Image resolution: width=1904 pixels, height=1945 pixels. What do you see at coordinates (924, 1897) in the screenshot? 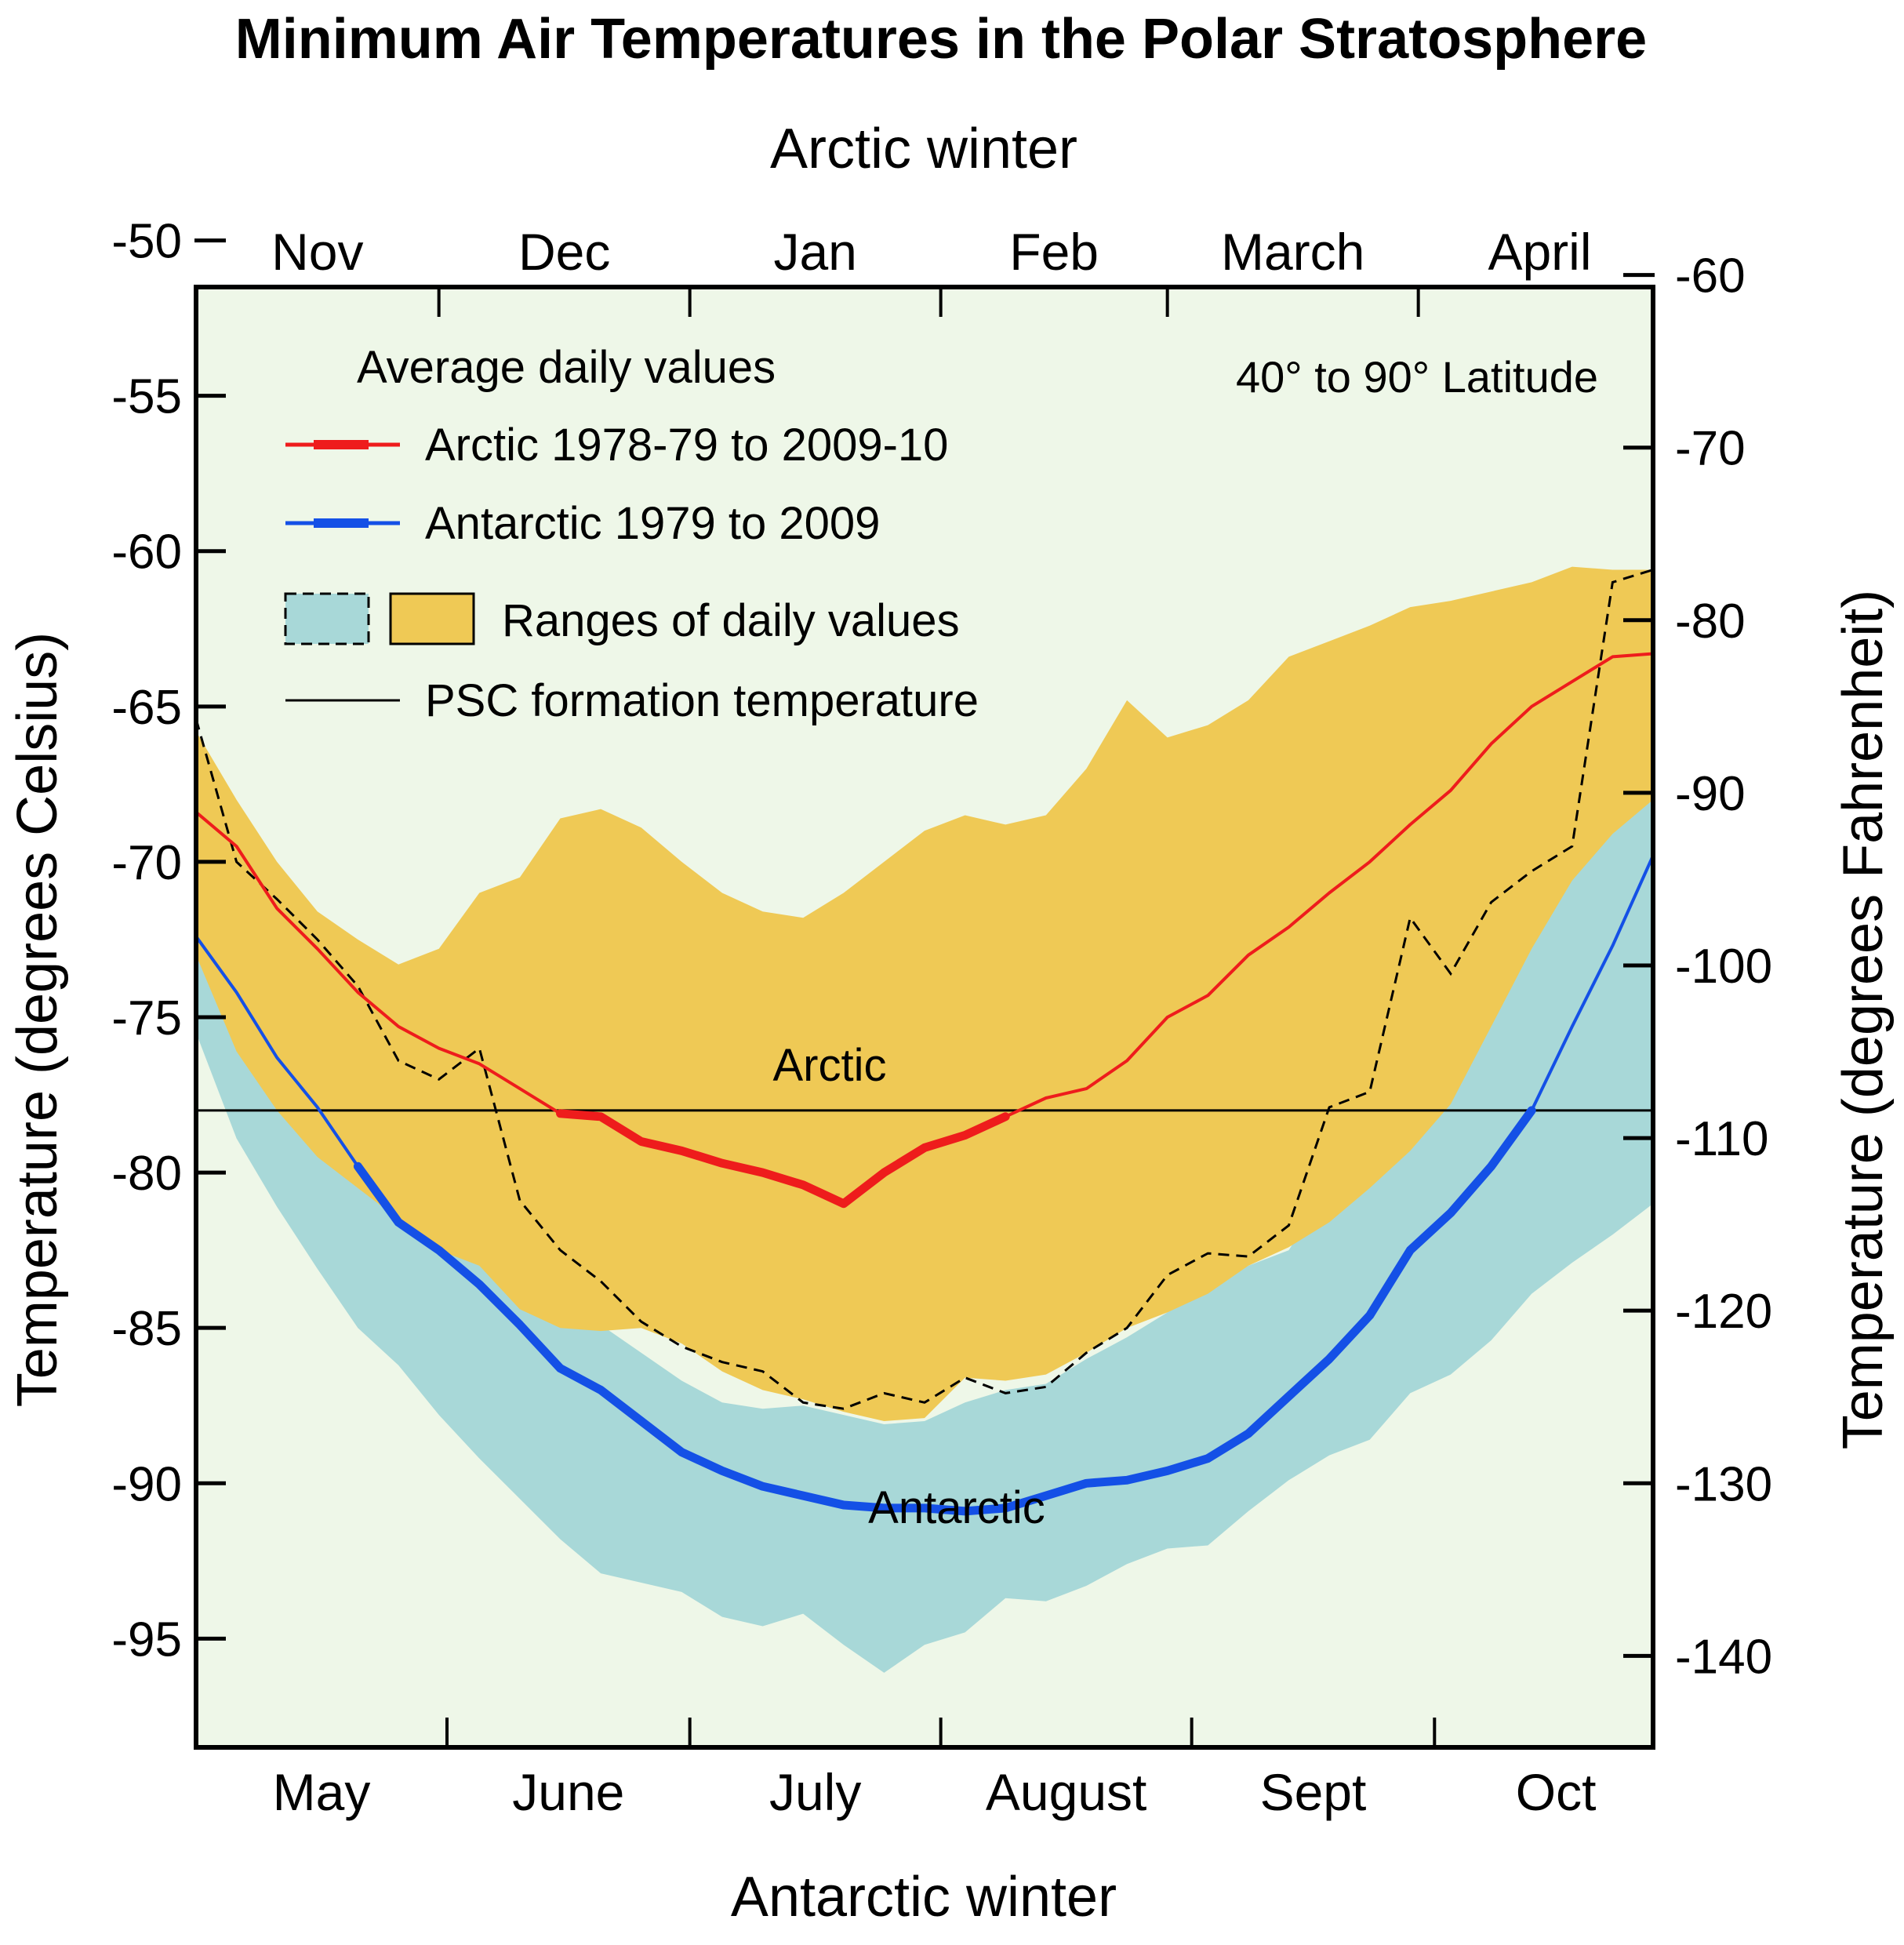
I see `bottom-axis-title: Antarctic winter` at bounding box center [924, 1897].